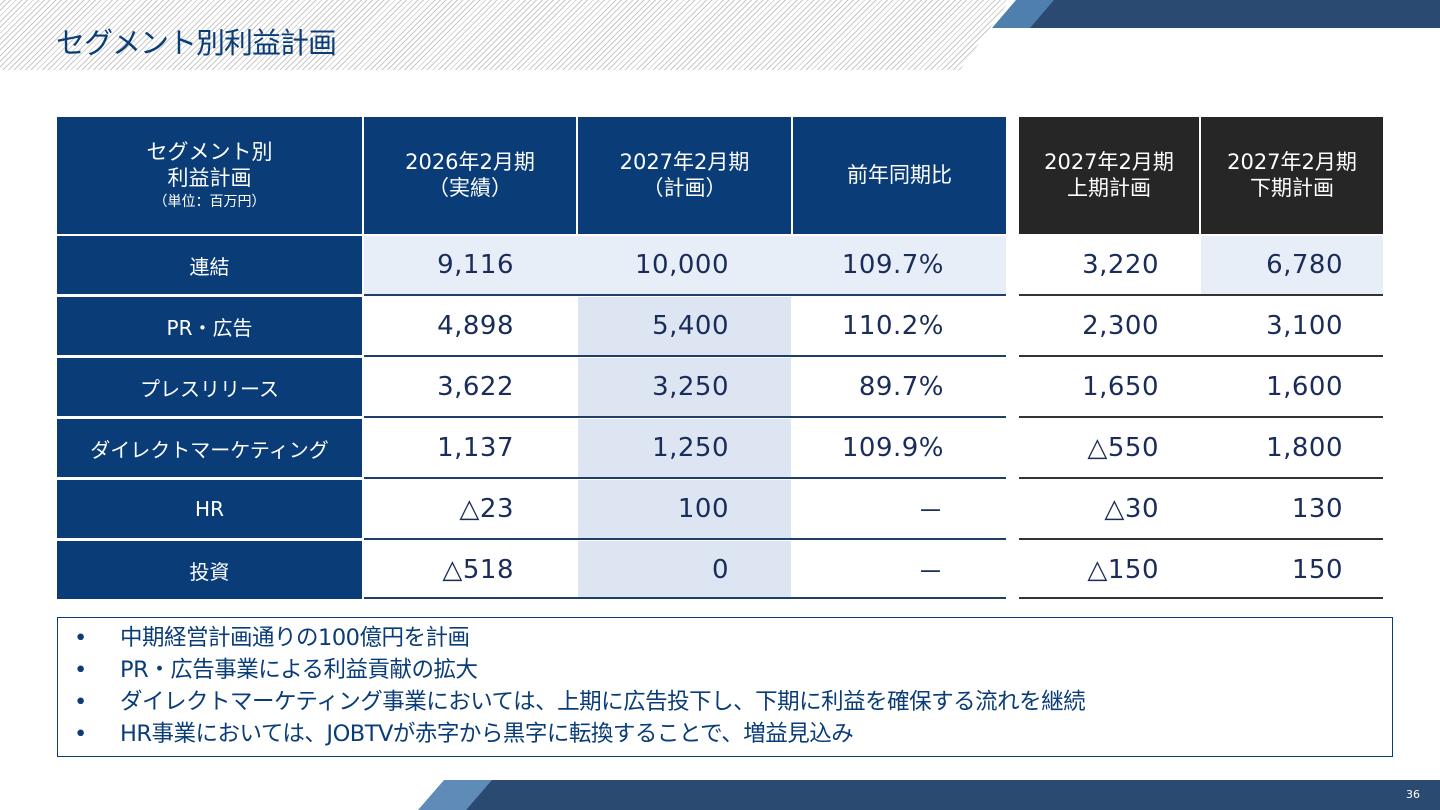 Image resolution: width=1440 pixels, height=810 pixels. Describe the element at coordinates (690, 448) in the screenshot. I see `cell-plan-2027: 1,250` at that location.